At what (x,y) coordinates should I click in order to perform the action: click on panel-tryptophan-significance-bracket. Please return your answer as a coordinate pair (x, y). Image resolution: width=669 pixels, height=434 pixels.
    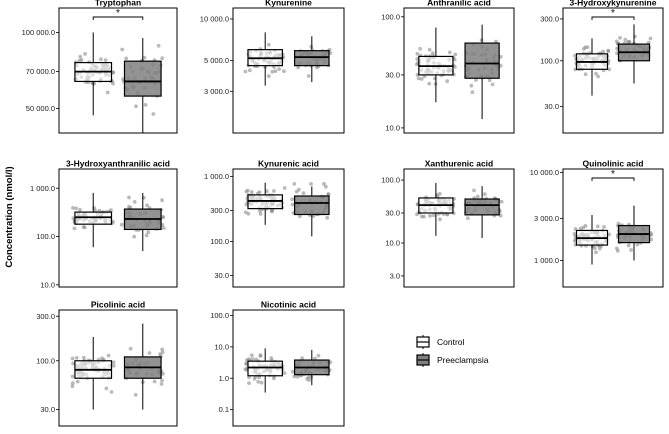
    Looking at the image, I should click on (118, 18).